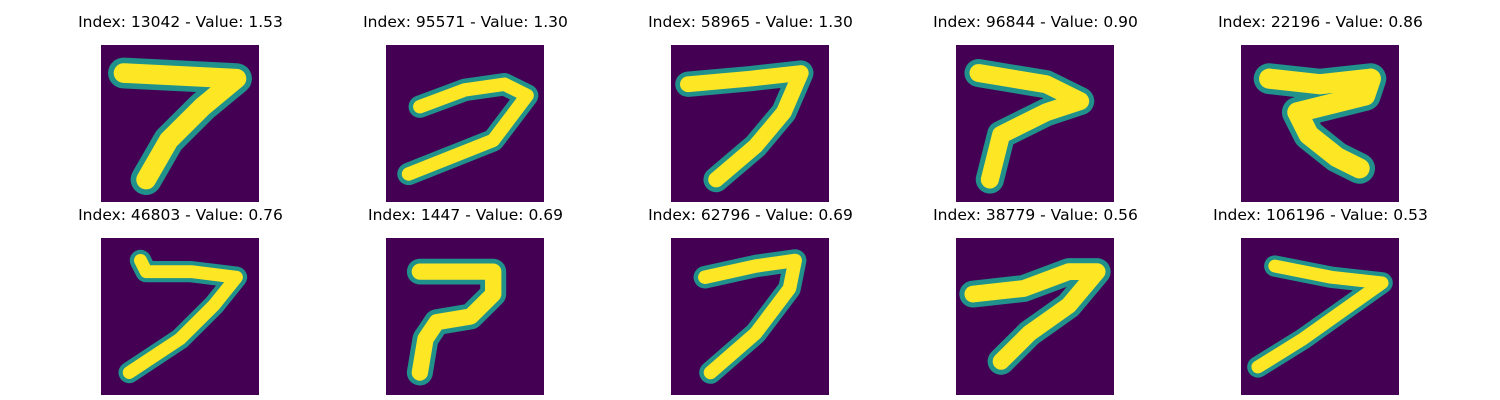  Describe the element at coordinates (465, 215) in the screenshot. I see `figure-title: Index: 1447 - Value: 0.69` at that location.